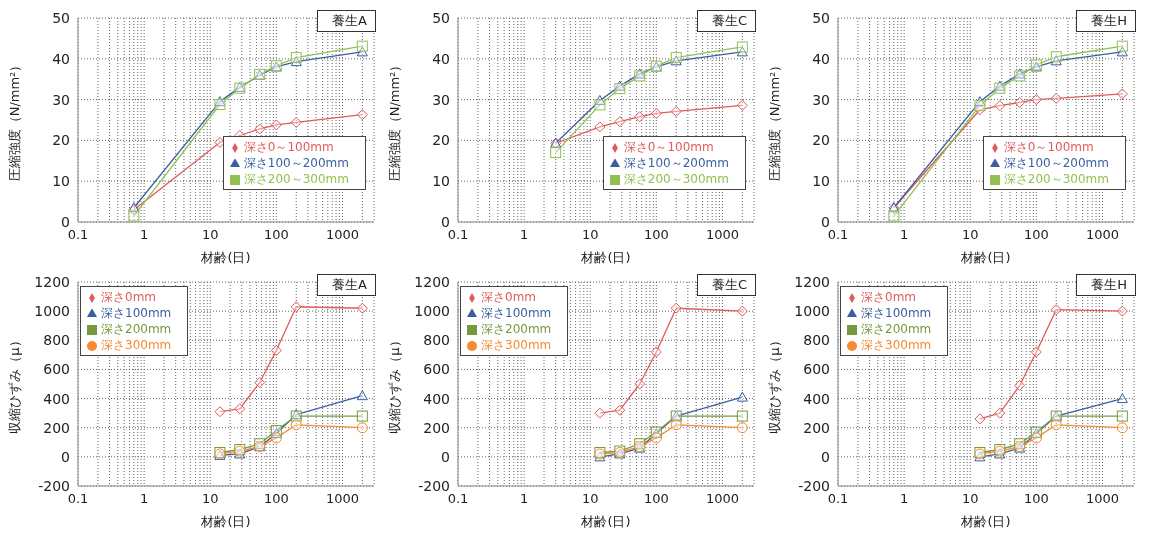  I want to click on legend-label: 深さ300mm, so click(896, 345).